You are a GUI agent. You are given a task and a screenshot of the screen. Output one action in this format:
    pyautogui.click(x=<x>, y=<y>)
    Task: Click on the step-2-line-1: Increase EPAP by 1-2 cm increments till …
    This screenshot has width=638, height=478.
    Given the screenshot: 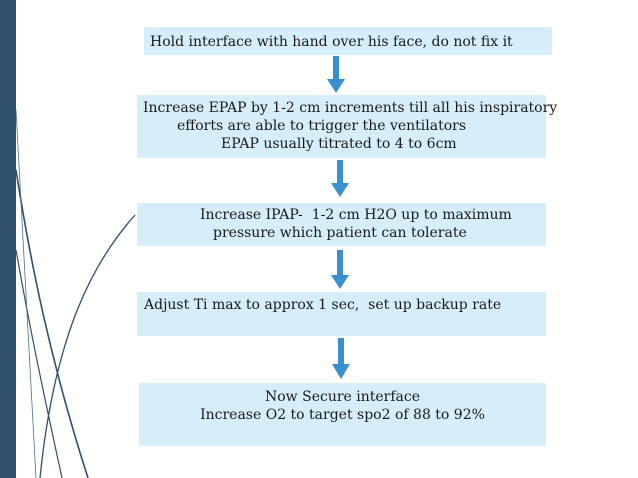 What is the action you would take?
    pyautogui.click(x=350, y=108)
    